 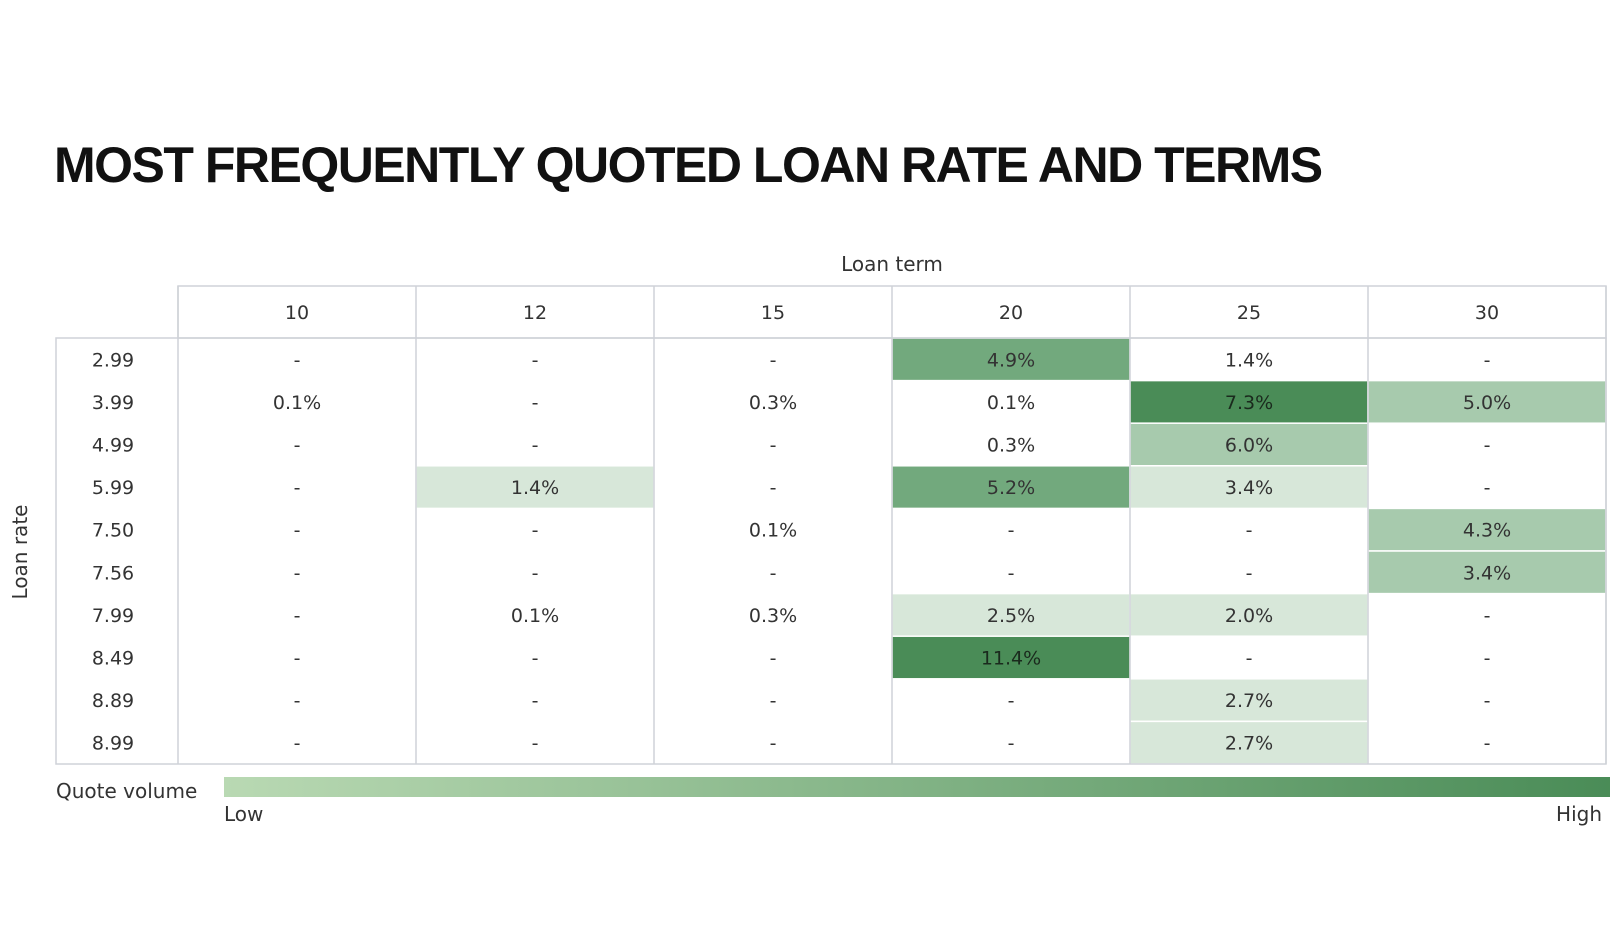 What do you see at coordinates (113, 488) in the screenshot?
I see `row-header-label: 5.99` at bounding box center [113, 488].